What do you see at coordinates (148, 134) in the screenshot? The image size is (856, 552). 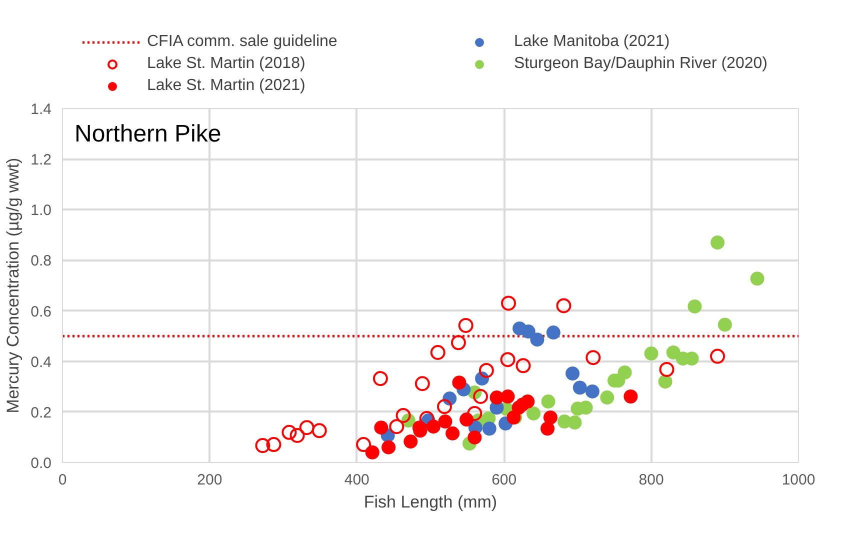 I see `annotation: Northern Pike` at bounding box center [148, 134].